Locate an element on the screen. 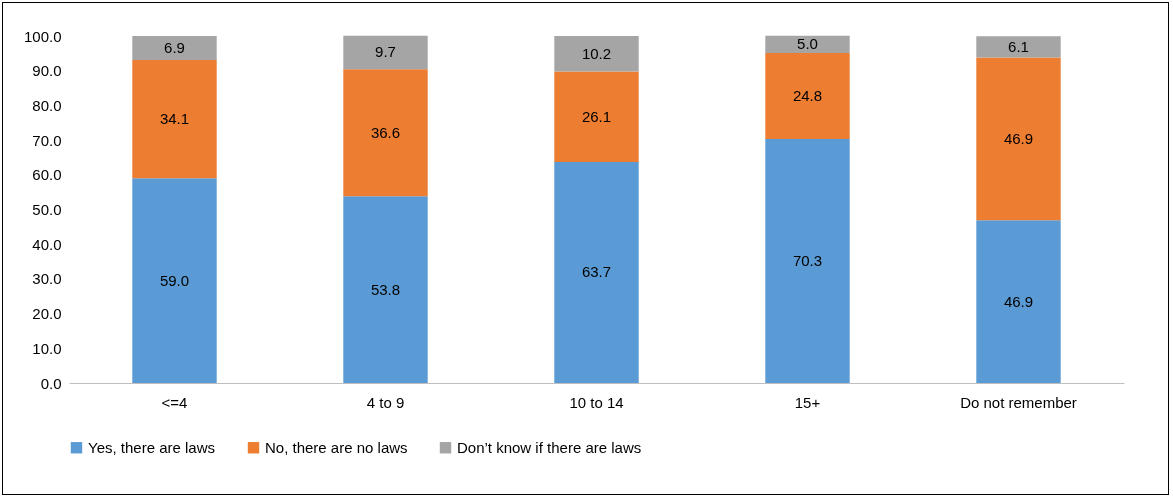 The image size is (1173, 499). x-tick-label: 10 to 14 is located at coordinates (596, 402).